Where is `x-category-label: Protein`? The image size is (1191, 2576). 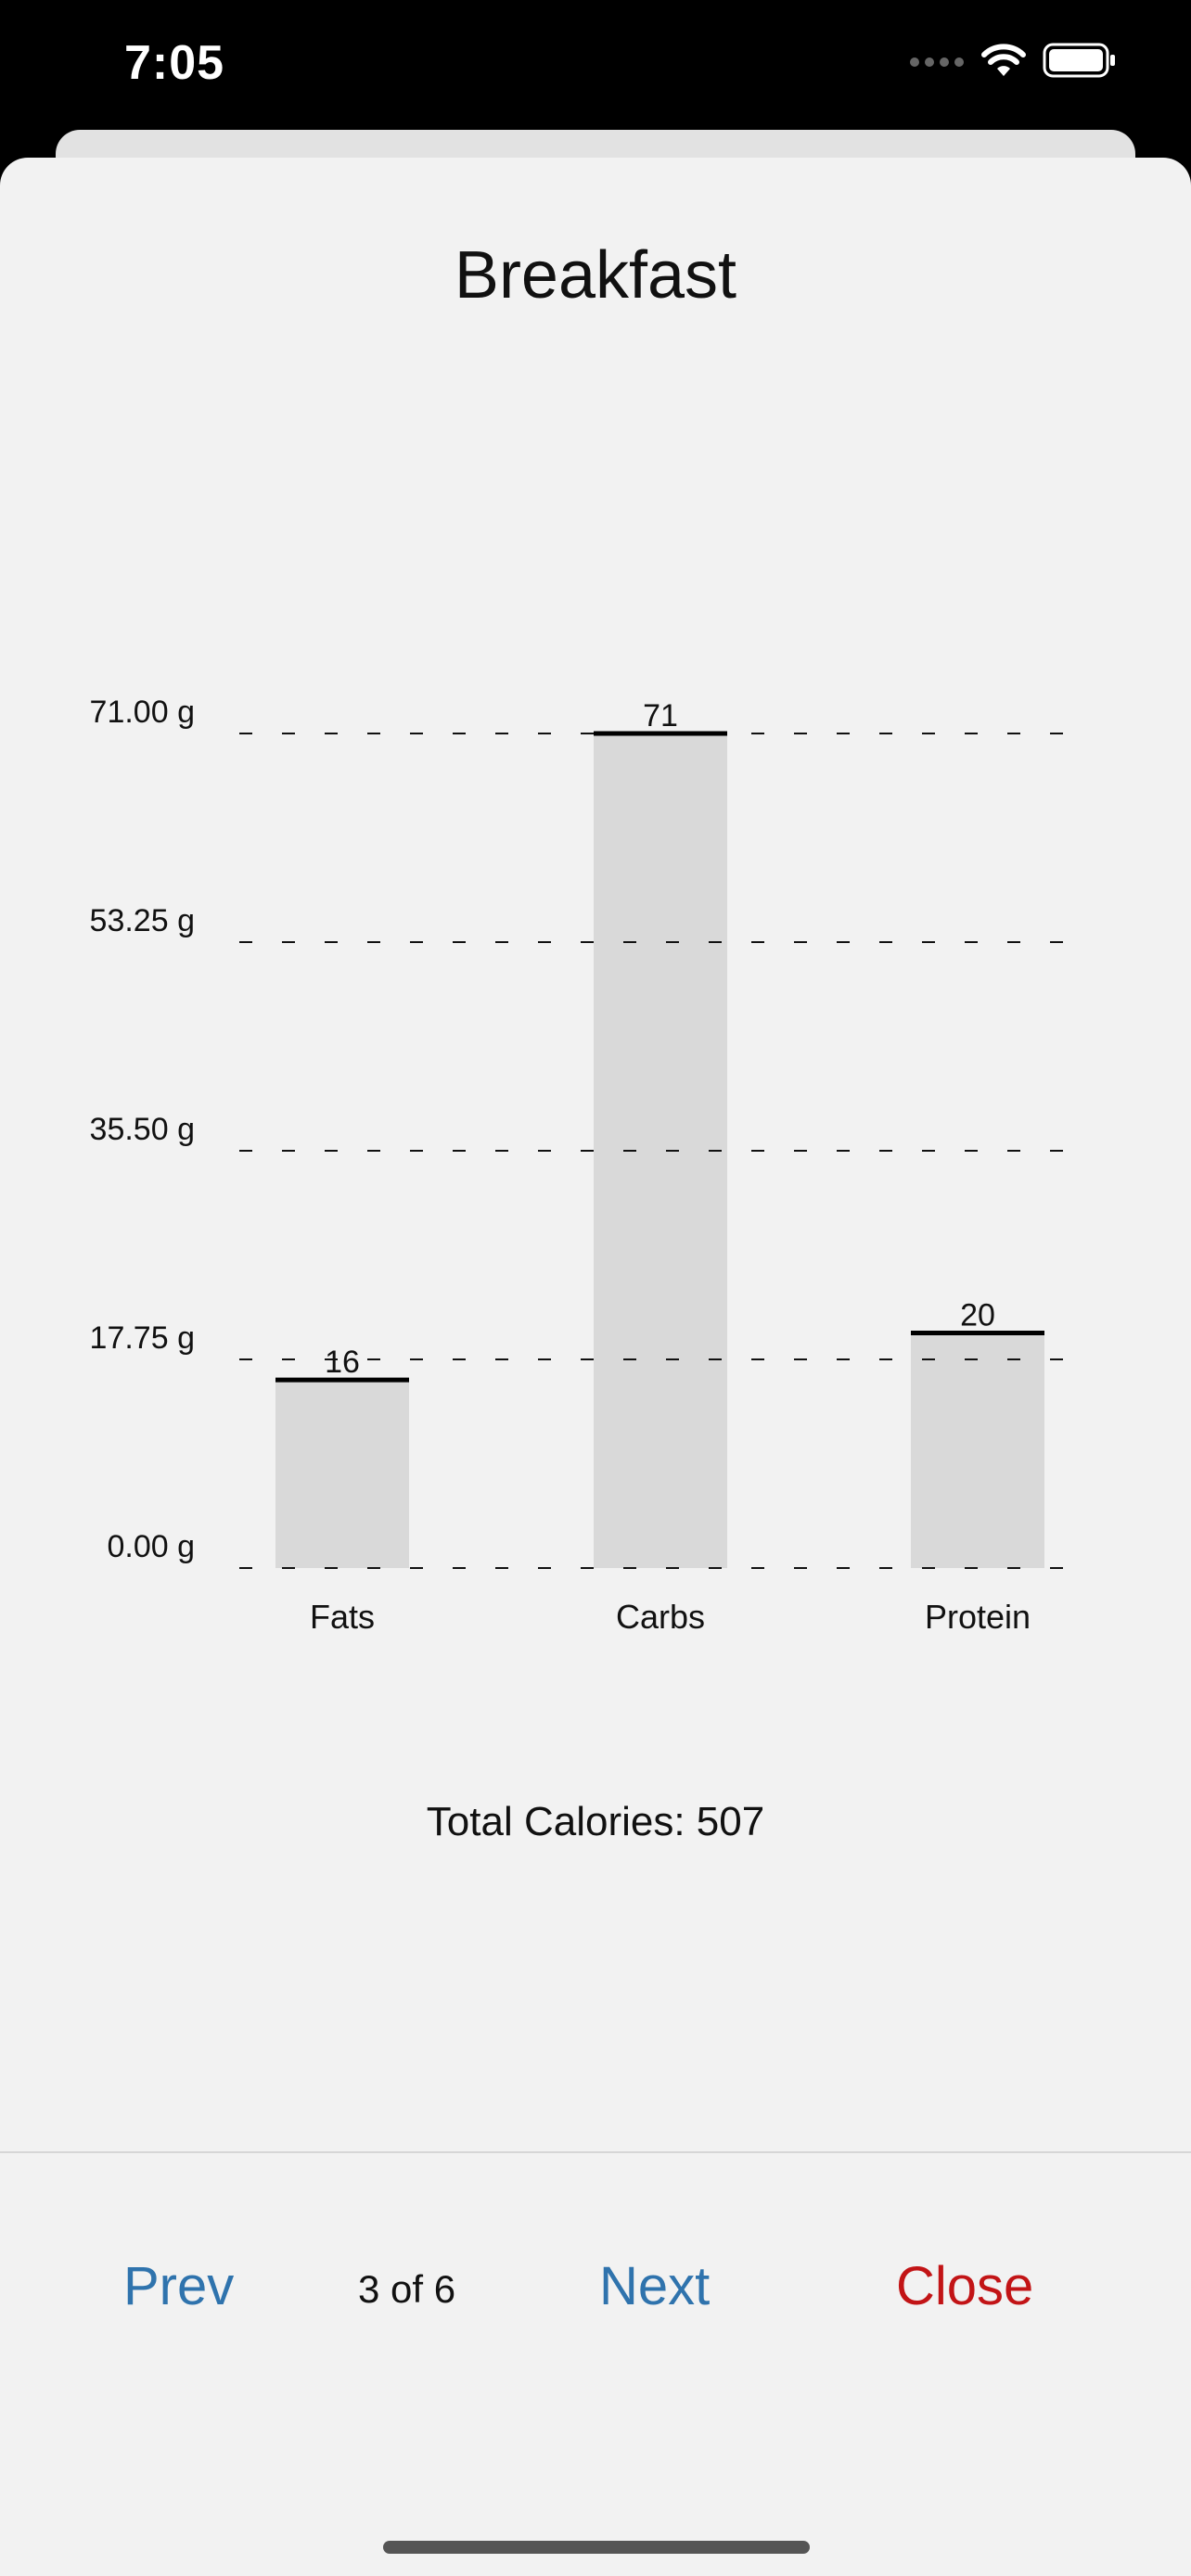 x-category-label: Protein is located at coordinates (978, 1617).